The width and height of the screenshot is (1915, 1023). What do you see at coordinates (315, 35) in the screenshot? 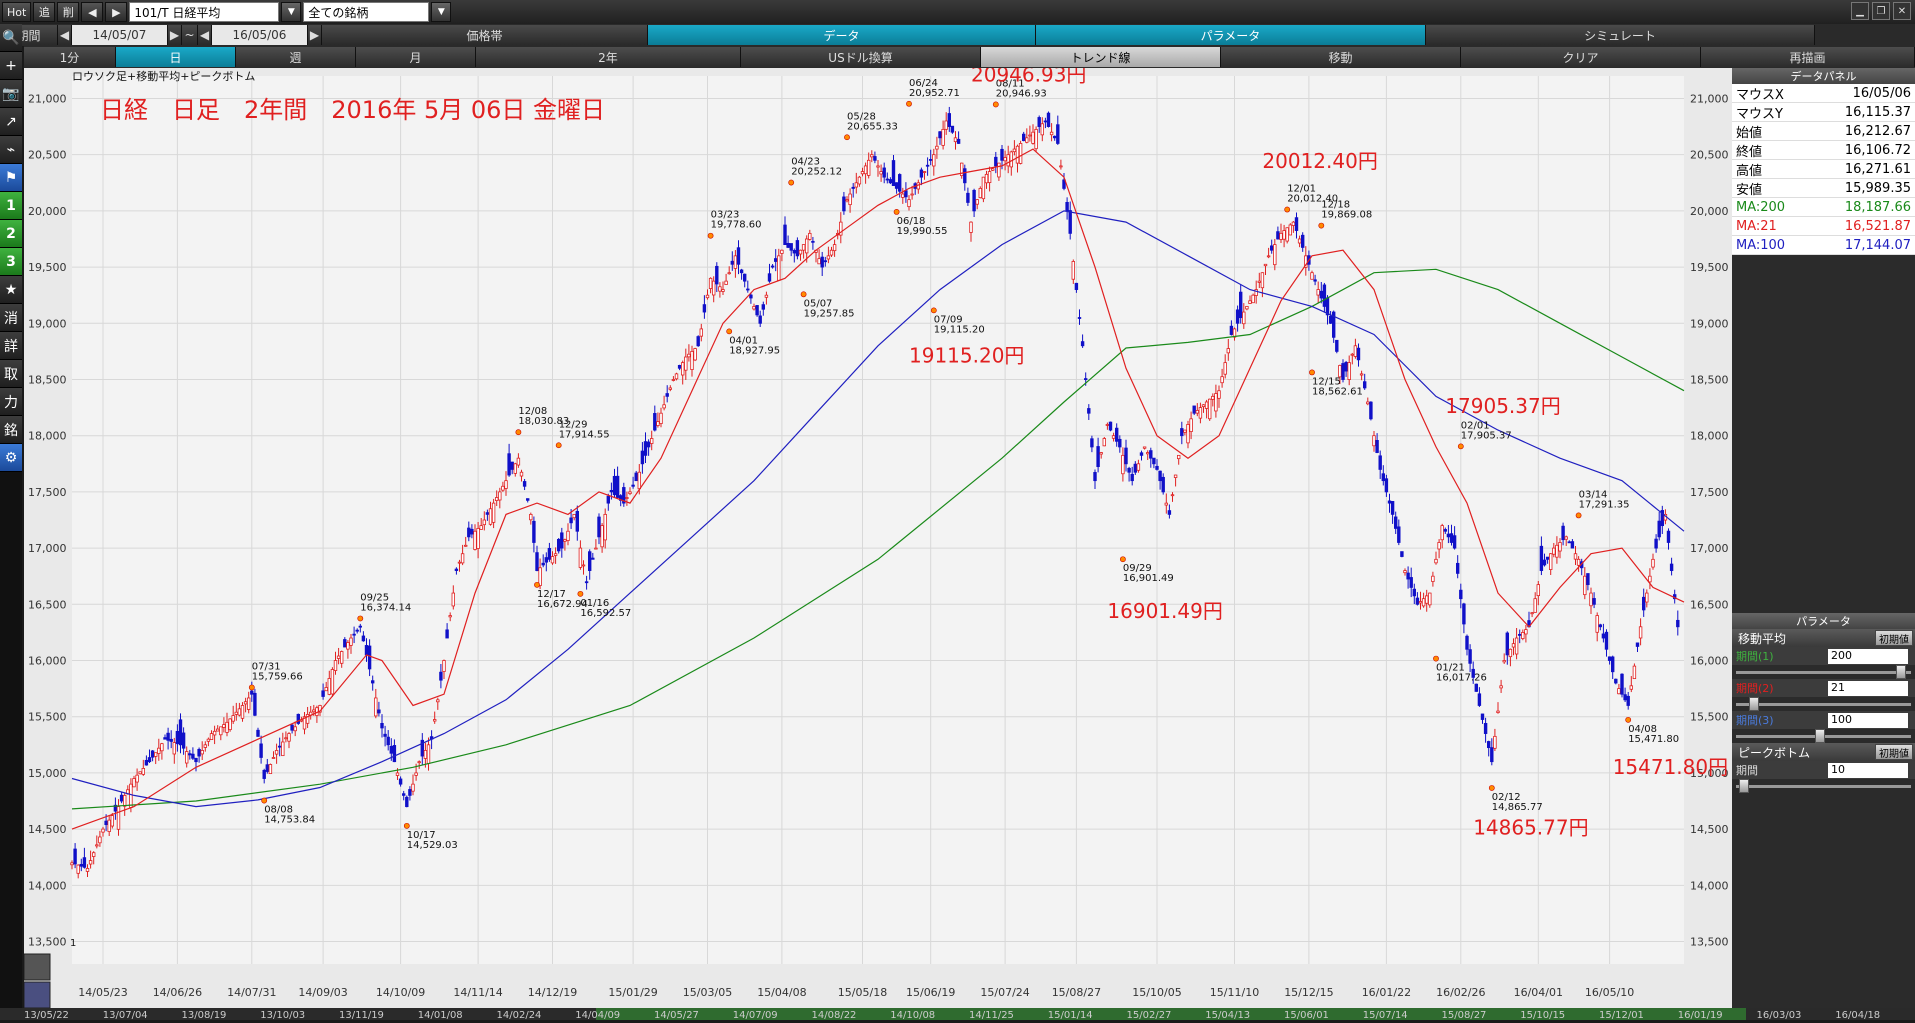
I see `end-next-button: ▶` at bounding box center [315, 35].